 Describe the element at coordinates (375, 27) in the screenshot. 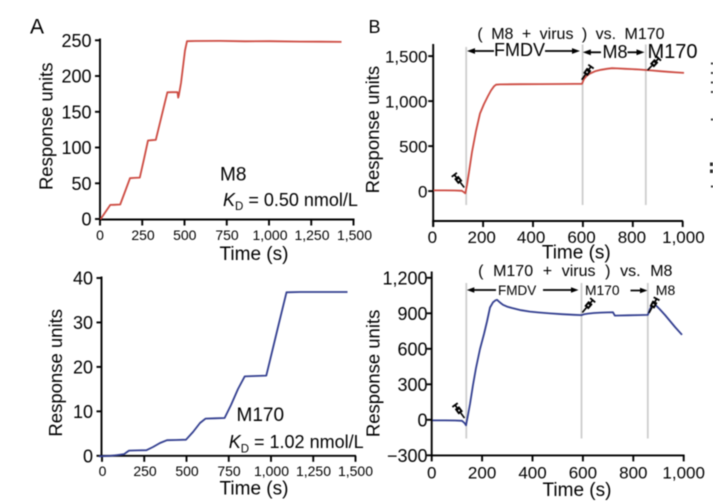

I see `svg-text: B` at that location.